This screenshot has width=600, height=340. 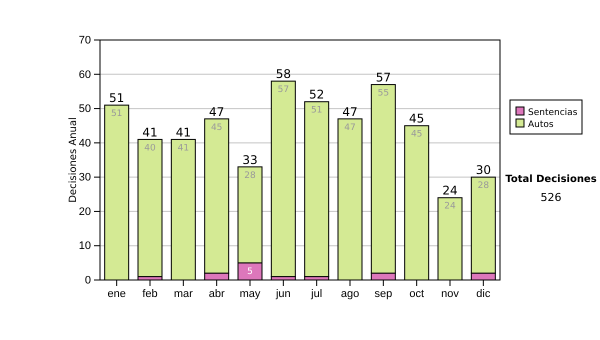 I want to click on total-label: 52, so click(x=316, y=95).